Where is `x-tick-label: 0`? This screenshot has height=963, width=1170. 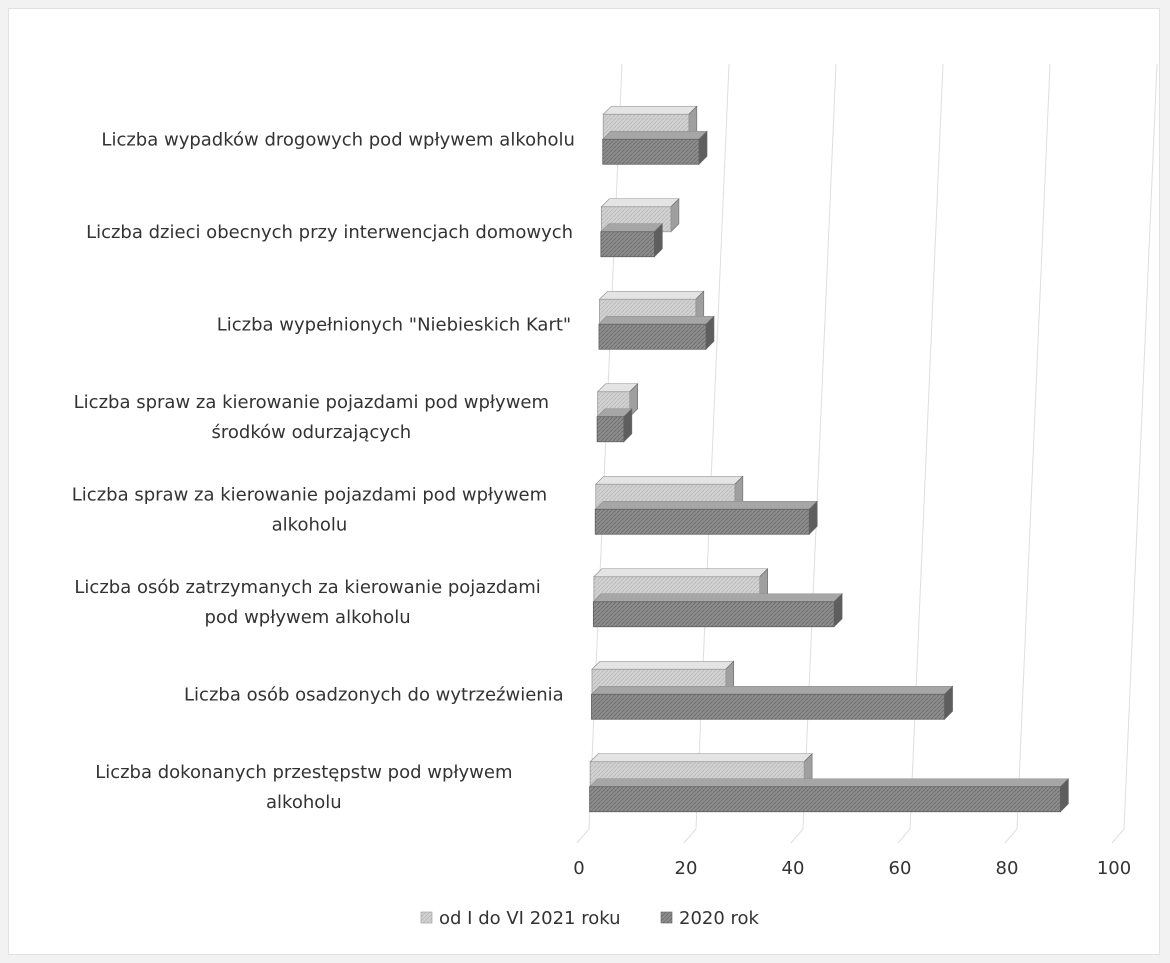 x-tick-label: 0 is located at coordinates (578, 868).